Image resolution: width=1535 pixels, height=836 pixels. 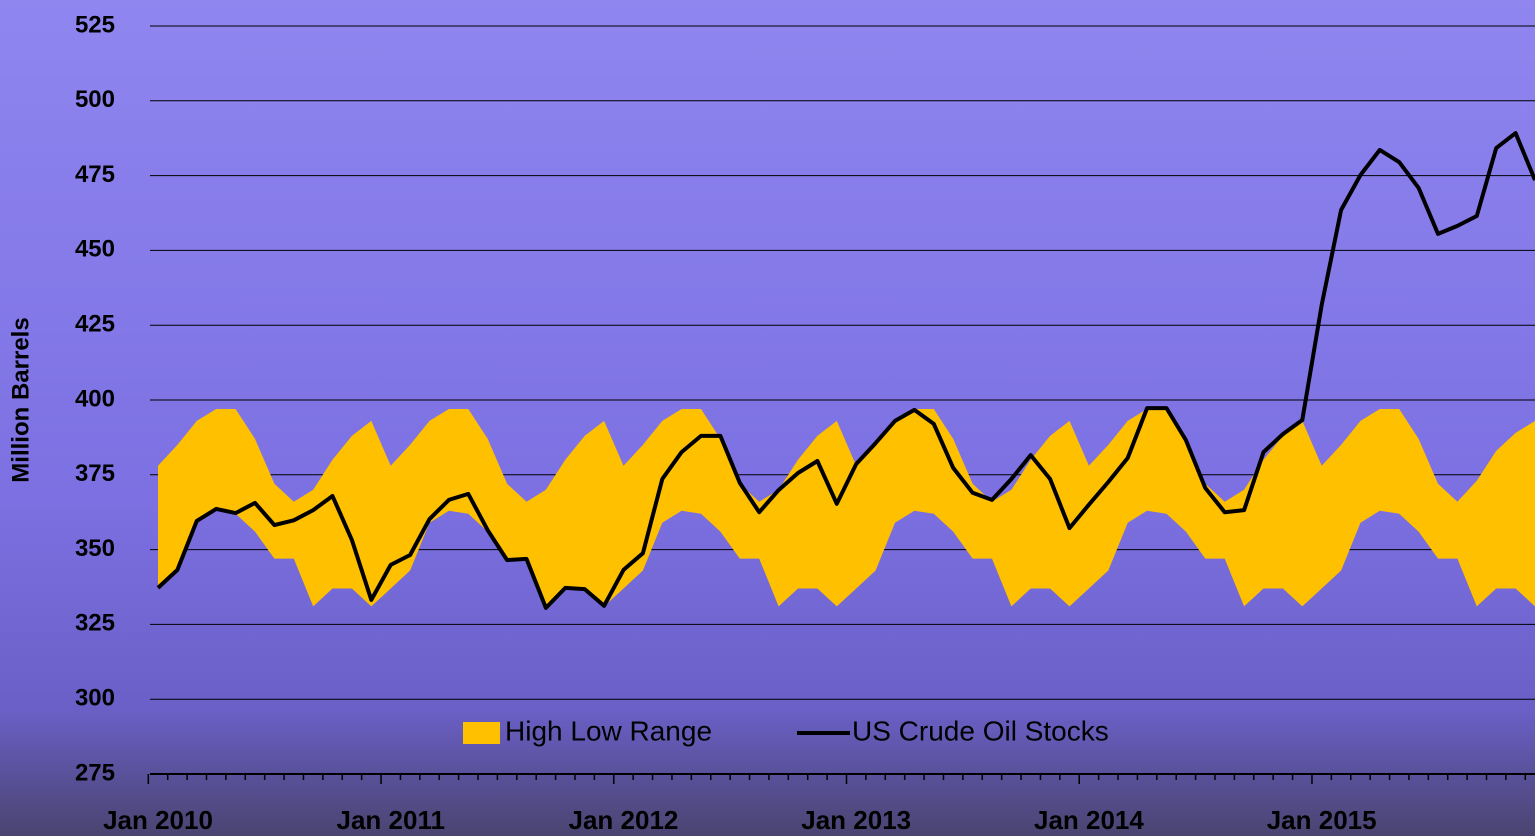 I want to click on x-tick-label: Jan 2012, so click(x=624, y=820).